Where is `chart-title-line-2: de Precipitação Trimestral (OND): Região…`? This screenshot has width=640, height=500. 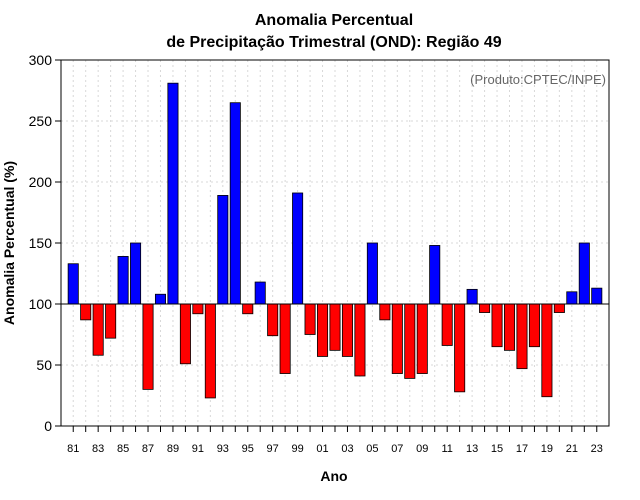 chart-title-line-2: de Precipitação Trimestral (OND): Região… is located at coordinates (333, 42).